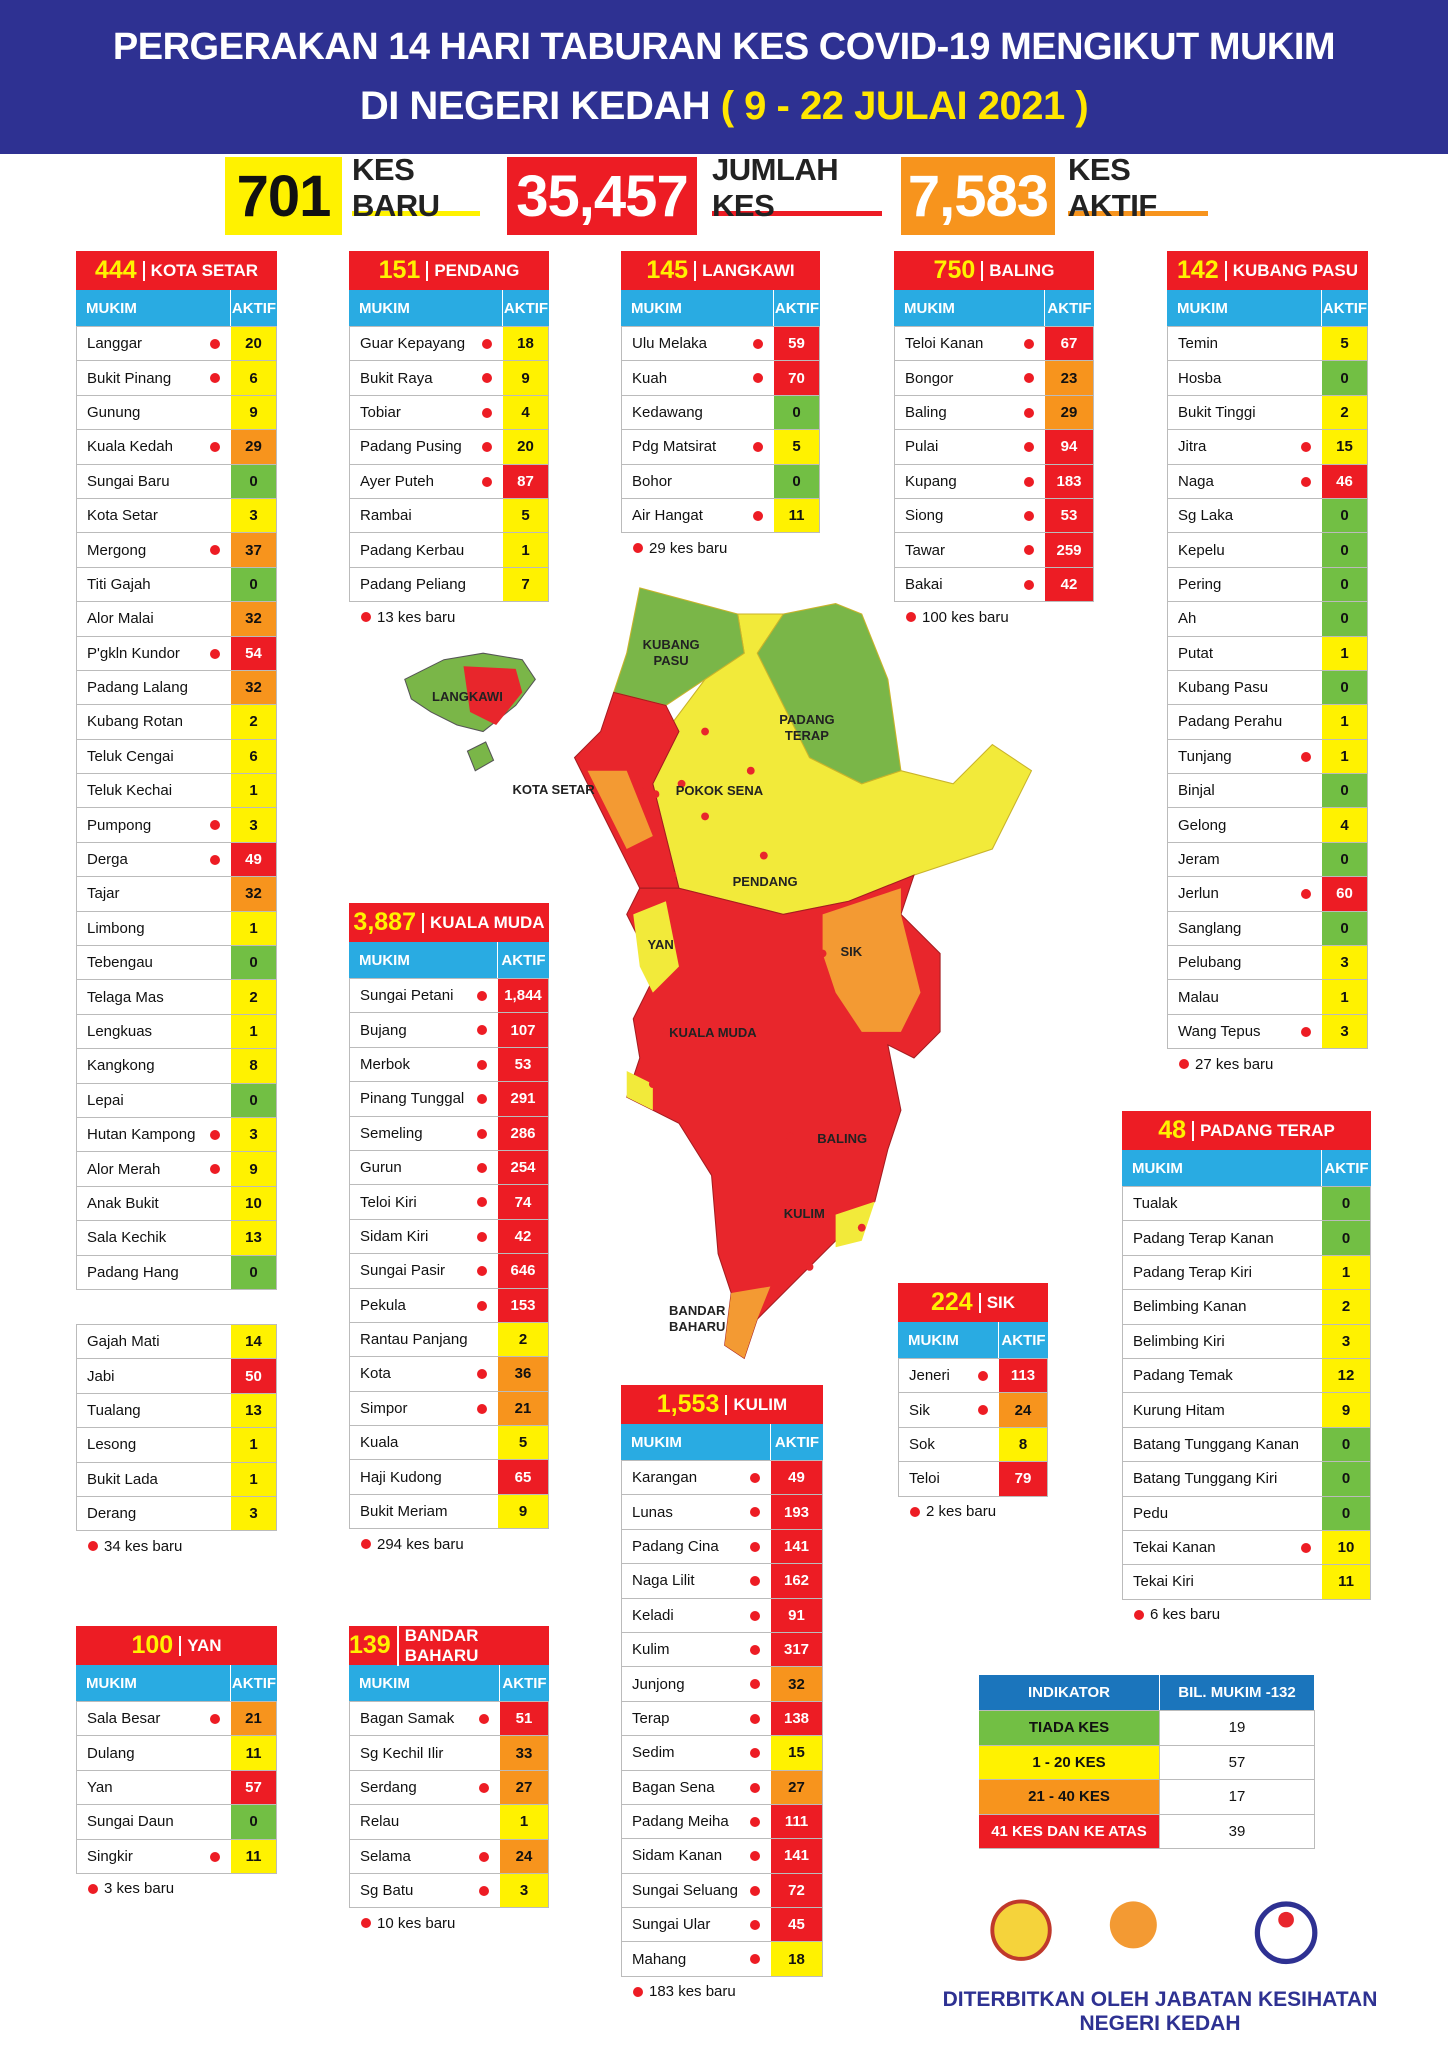 The height and width of the screenshot is (2048, 1448). Describe the element at coordinates (1069, 1831) in the screenshot. I see `legend-label: 41 KES DAN KE ATAS` at that location.